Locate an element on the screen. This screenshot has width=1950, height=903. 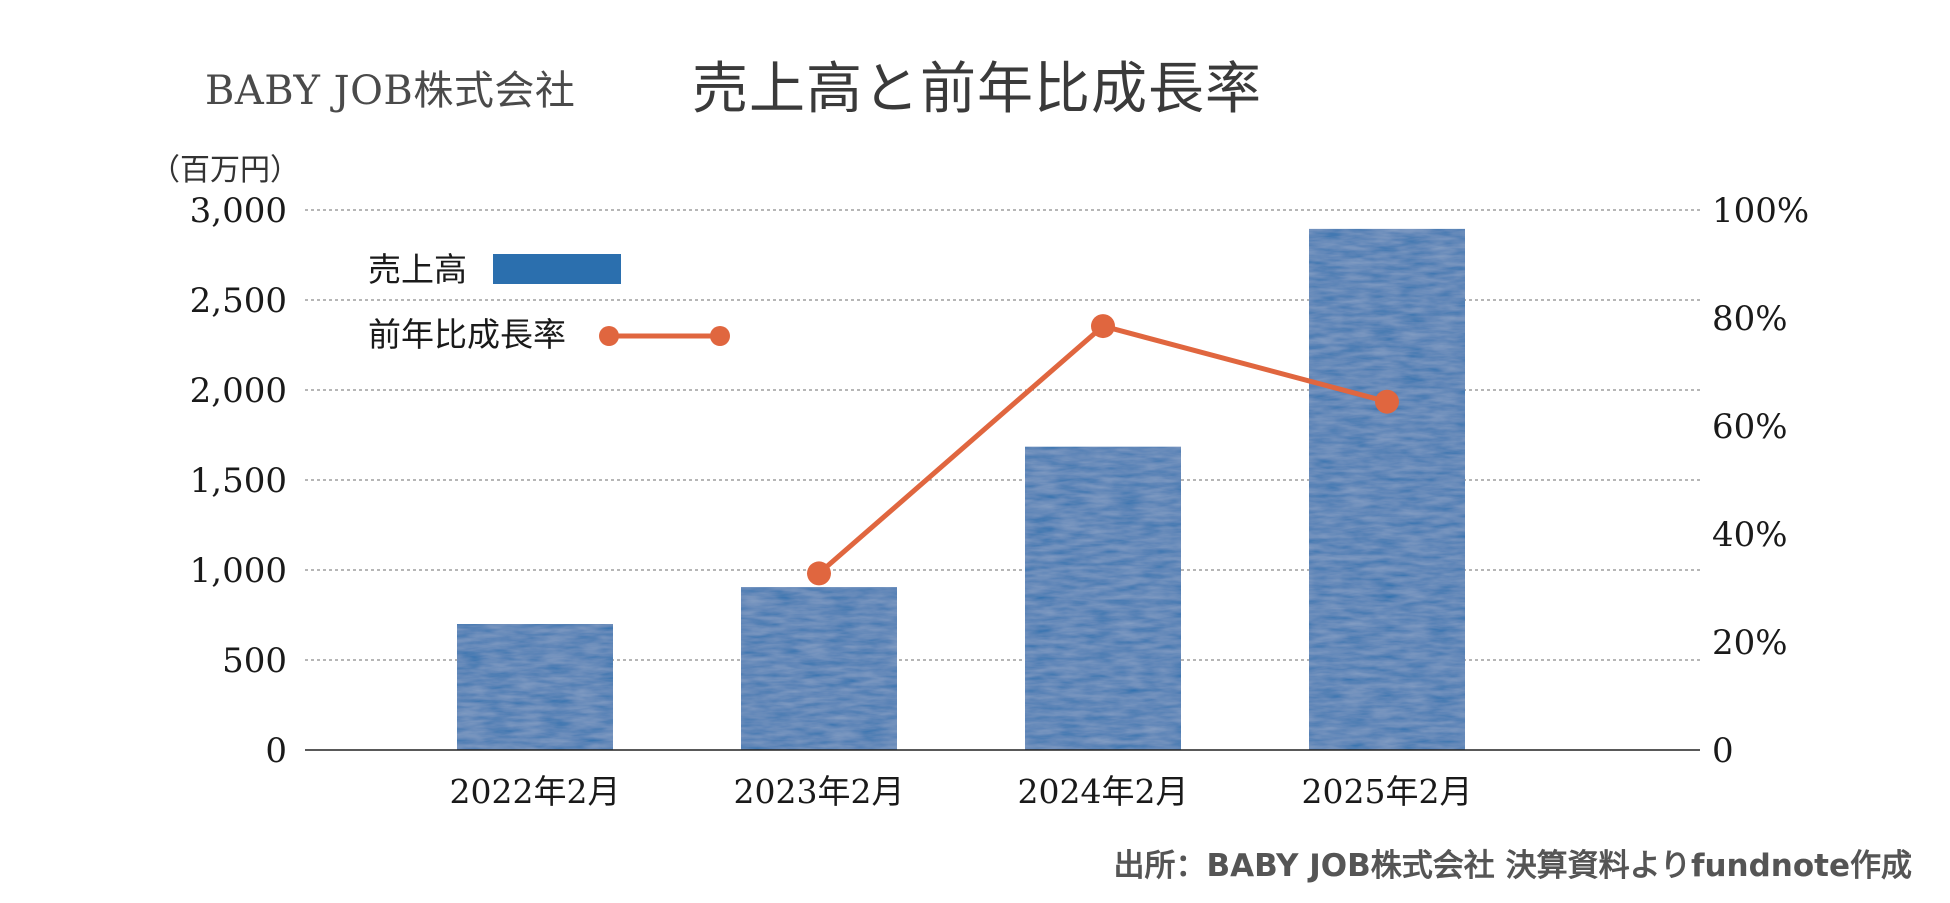
left-tick-label: 3,000 is located at coordinates (238, 211).